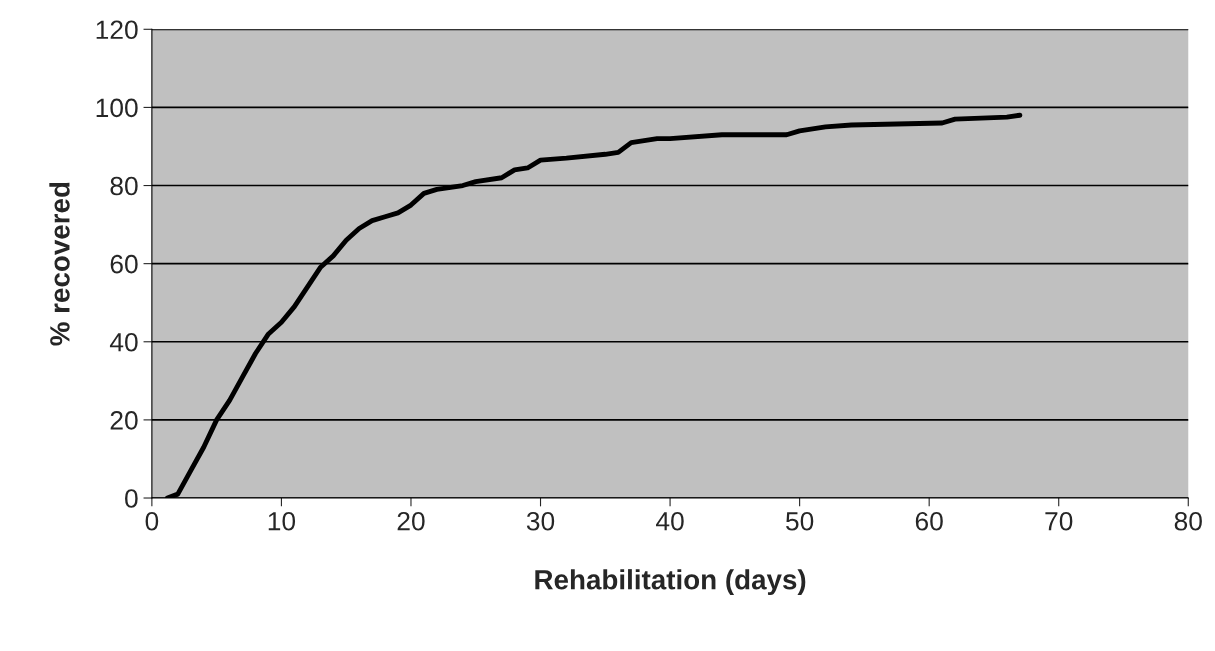 The image size is (1215, 651). Describe the element at coordinates (670, 582) in the screenshot. I see `x-axis-title: Rehabilitation (days)` at that location.